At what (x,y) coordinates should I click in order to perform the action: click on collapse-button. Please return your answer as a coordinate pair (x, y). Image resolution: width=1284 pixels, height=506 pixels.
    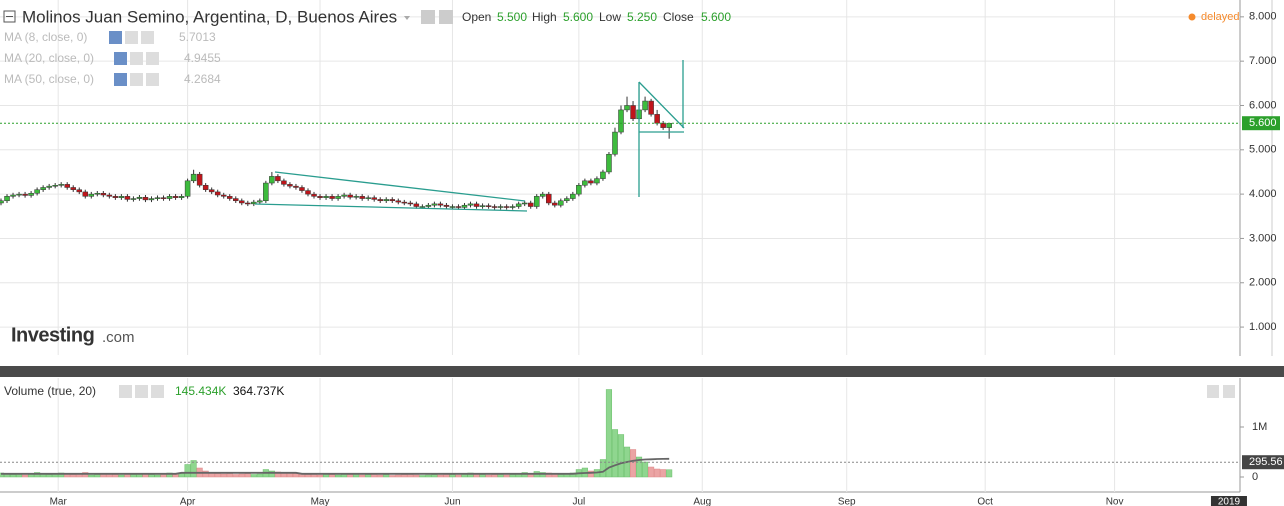
    Looking at the image, I should click on (9, 16).